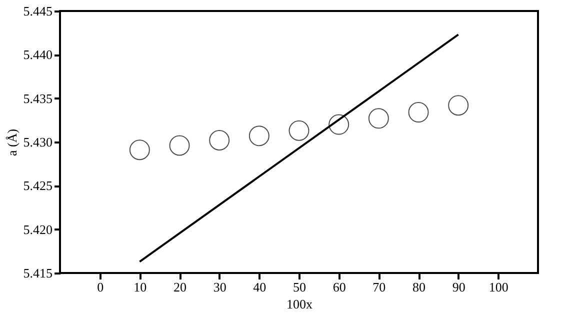 Image resolution: width=579 pixels, height=325 pixels. What do you see at coordinates (140, 287) in the screenshot?
I see `x-tick-label: 10` at bounding box center [140, 287].